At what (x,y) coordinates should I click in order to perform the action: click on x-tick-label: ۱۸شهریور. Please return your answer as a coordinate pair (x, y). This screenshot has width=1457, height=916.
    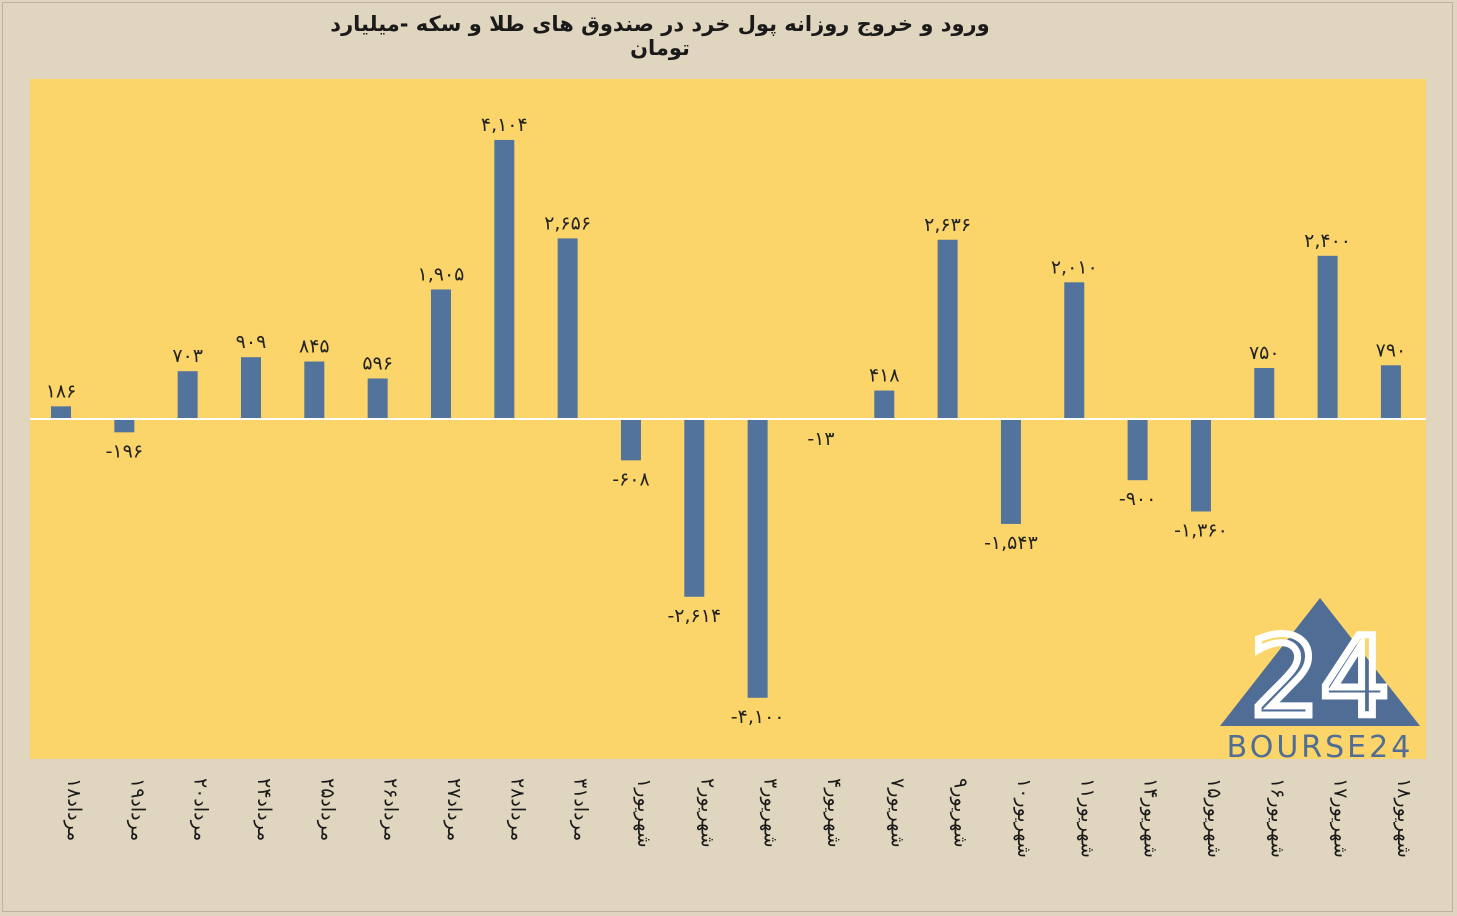
    Looking at the image, I should click on (1404, 818).